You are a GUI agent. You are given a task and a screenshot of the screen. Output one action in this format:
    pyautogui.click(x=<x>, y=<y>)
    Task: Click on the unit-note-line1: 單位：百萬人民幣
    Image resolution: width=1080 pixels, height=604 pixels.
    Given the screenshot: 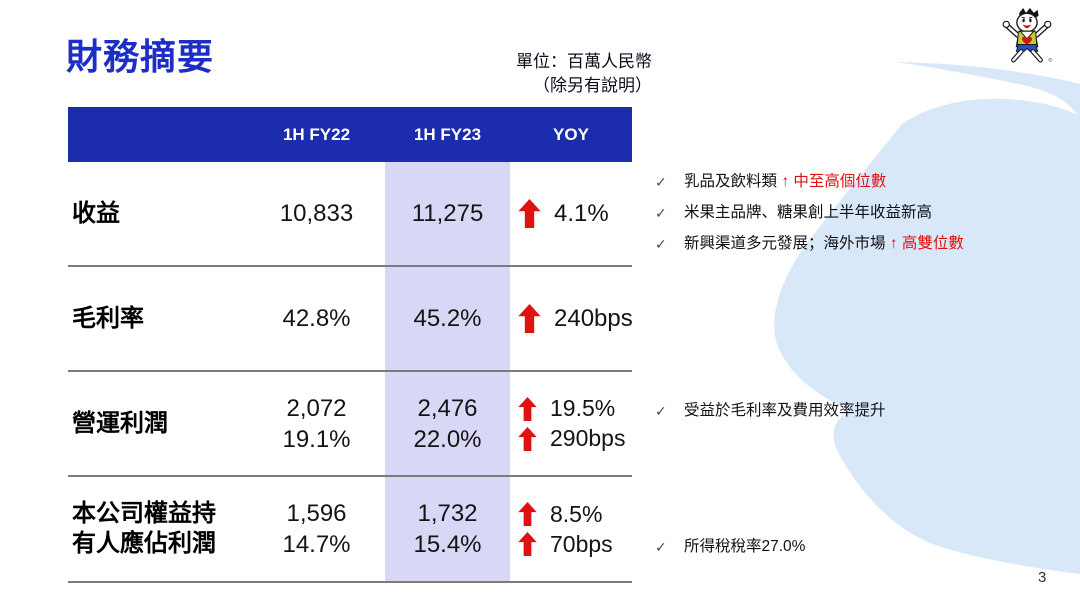 What is the action you would take?
    pyautogui.click(x=584, y=61)
    